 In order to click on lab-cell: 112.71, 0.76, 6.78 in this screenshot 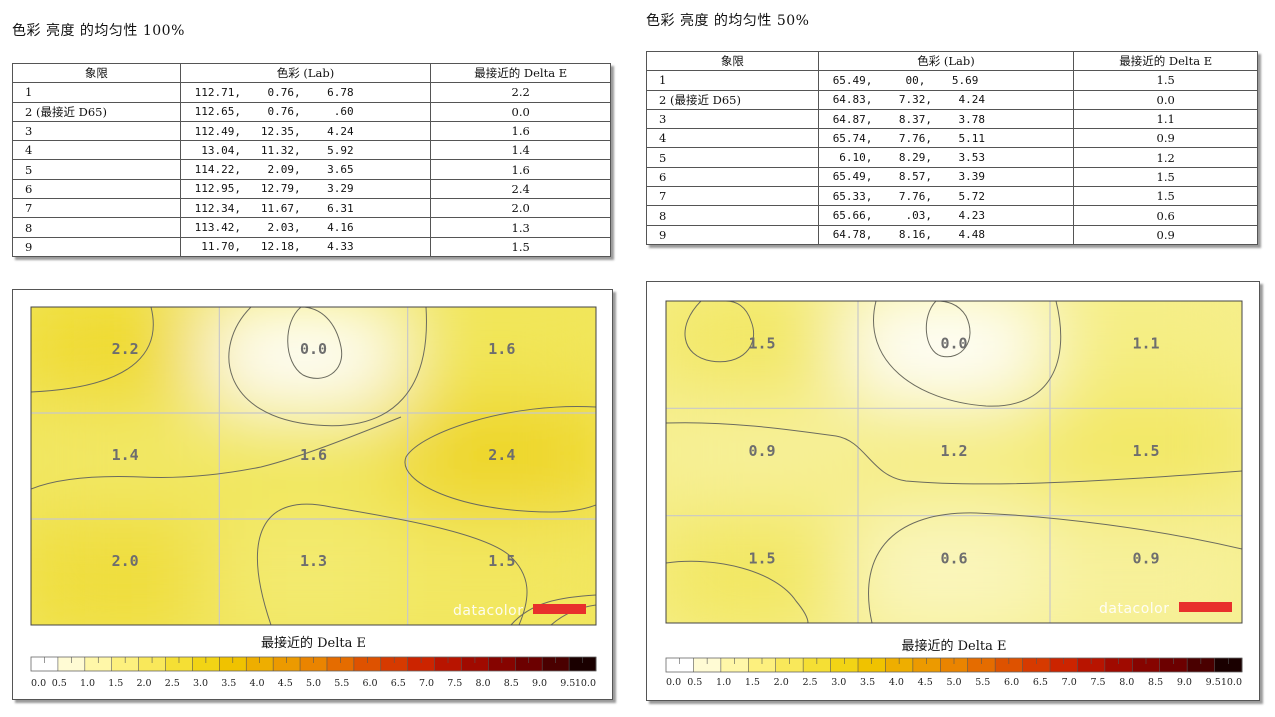, I will do `click(305, 92)`.